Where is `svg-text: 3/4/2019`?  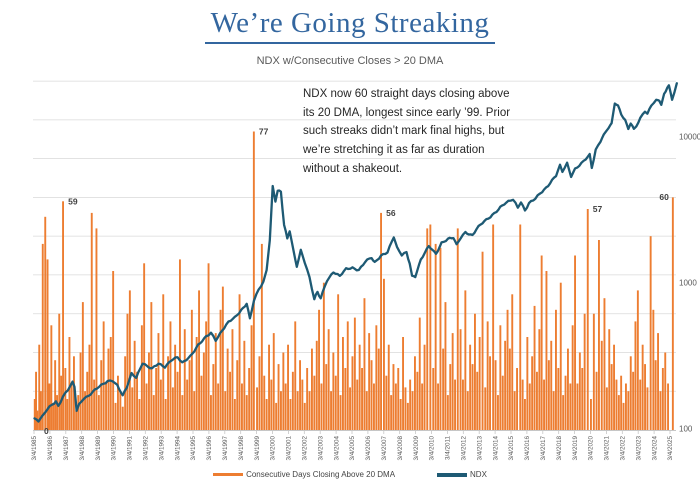 svg-text: 3/4/2019 is located at coordinates (575, 448).